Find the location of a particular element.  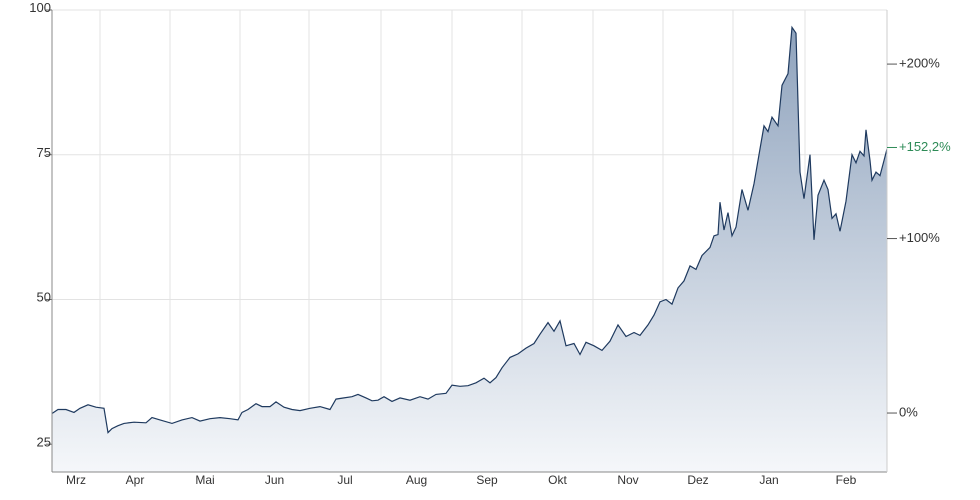

y2-tick-label: +100% is located at coordinates (919, 237).